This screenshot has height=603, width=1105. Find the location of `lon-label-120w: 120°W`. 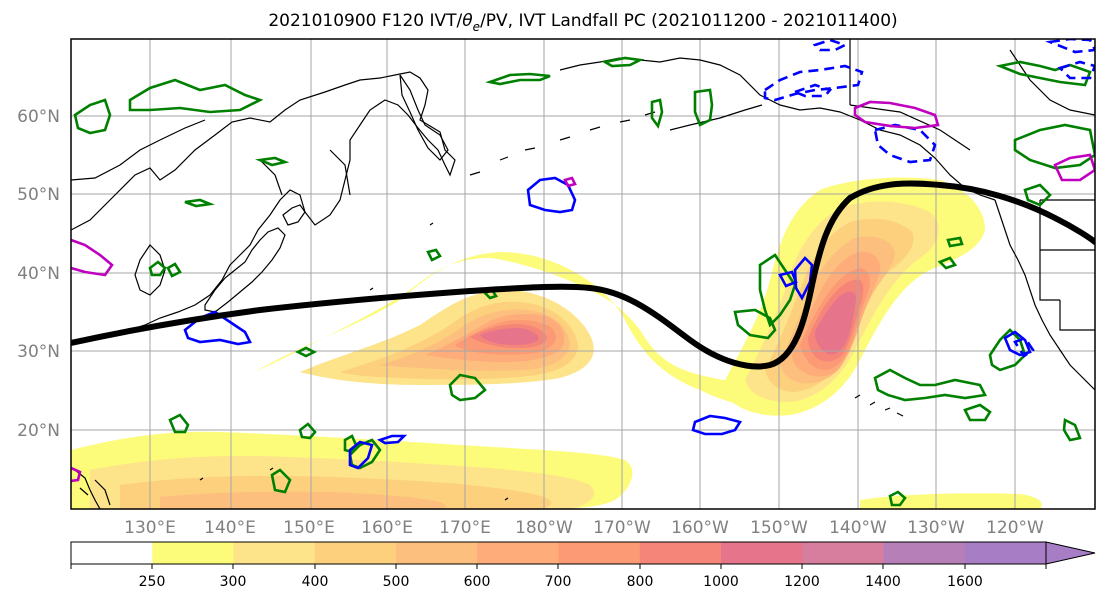

lon-label-120w: 120°W is located at coordinates (1015, 528).